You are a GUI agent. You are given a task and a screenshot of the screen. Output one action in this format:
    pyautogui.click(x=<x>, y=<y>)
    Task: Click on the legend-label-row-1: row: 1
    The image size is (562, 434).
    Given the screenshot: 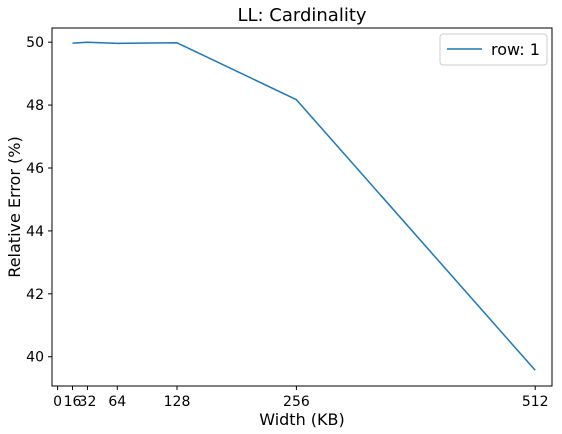 What is the action you would take?
    pyautogui.click(x=515, y=49)
    